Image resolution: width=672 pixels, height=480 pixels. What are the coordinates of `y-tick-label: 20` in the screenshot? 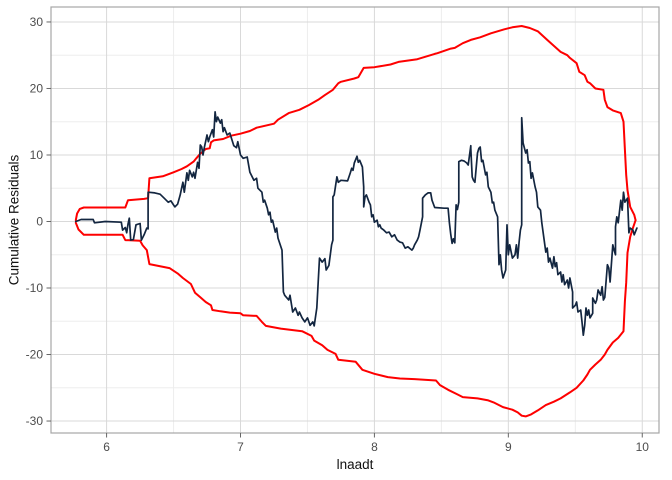 It's located at (37, 88).